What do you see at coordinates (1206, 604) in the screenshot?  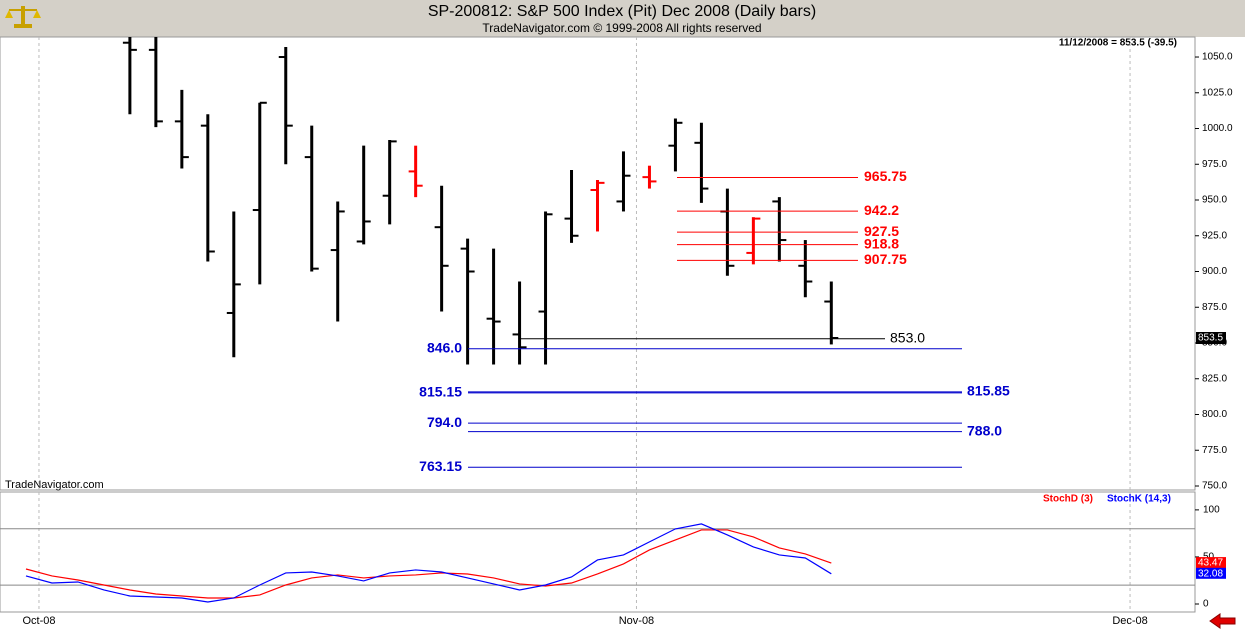 I see `y-tick-label: 0` at bounding box center [1206, 604].